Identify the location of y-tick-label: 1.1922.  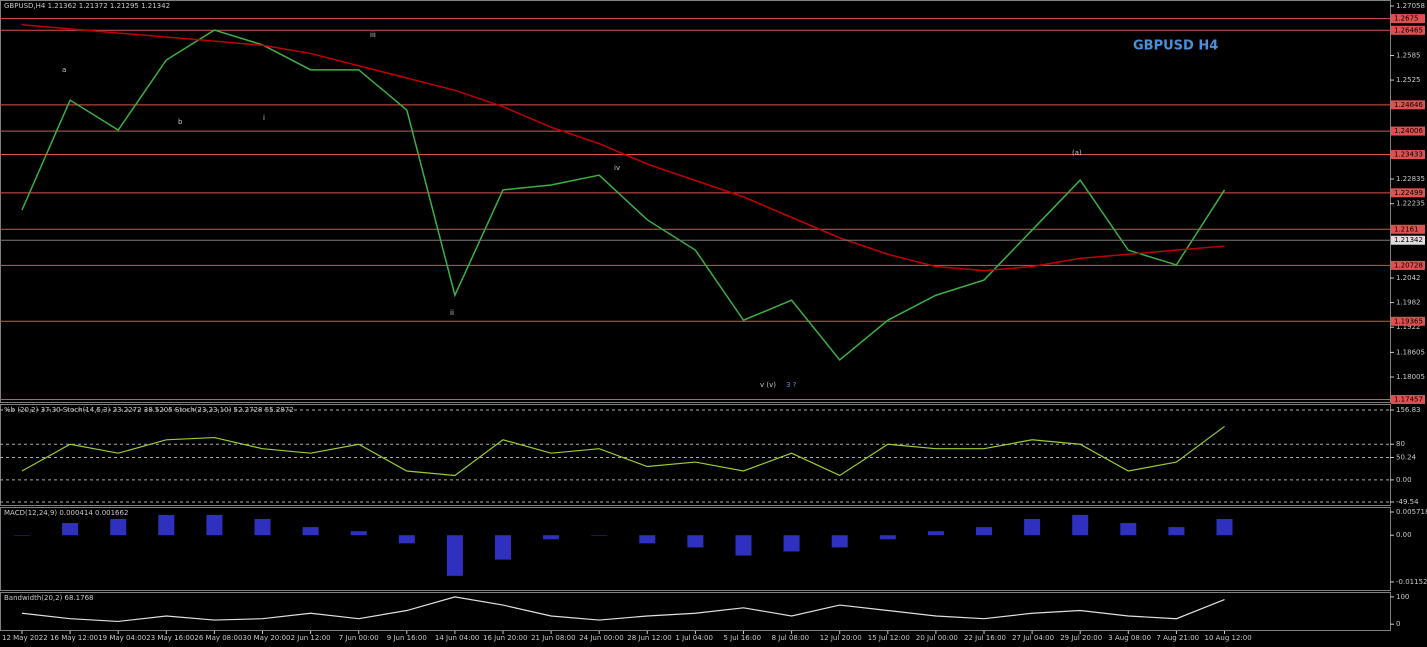
(1408, 327).